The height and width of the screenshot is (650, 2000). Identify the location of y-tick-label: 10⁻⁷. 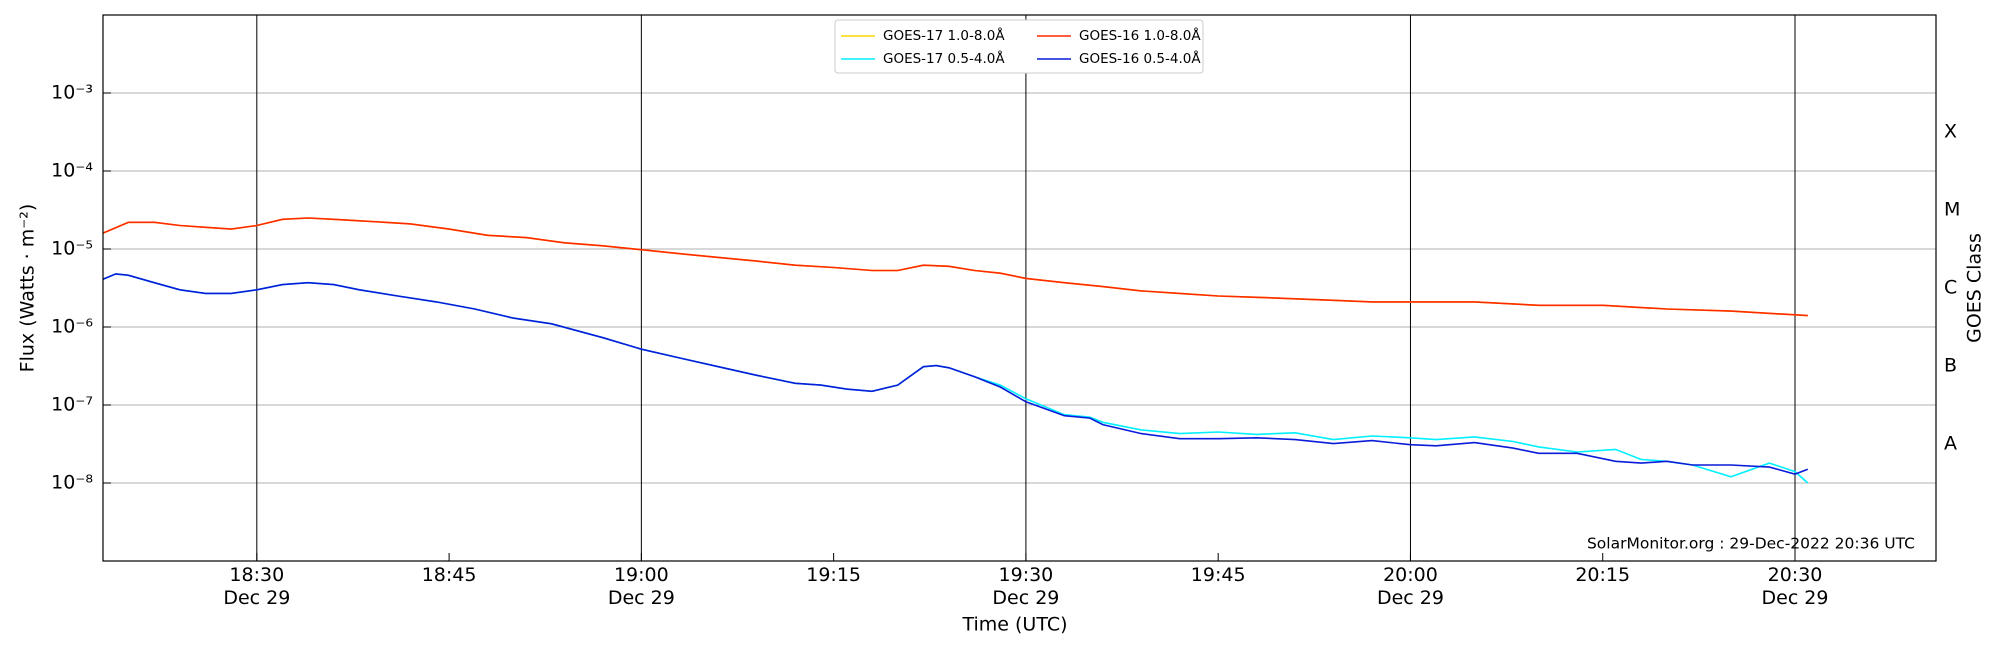
(72, 405).